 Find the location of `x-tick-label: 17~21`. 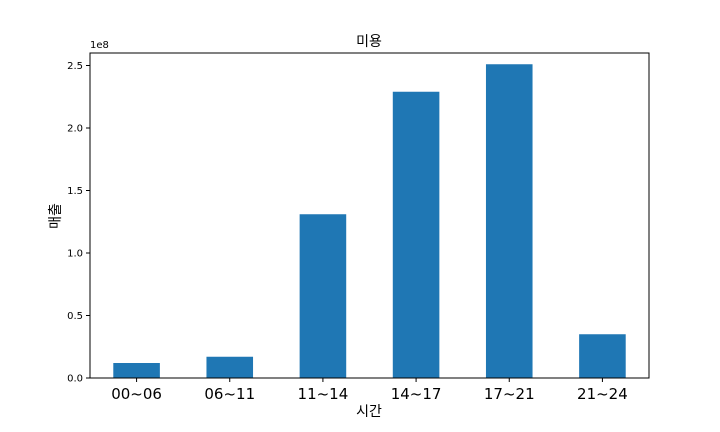

x-tick-label: 17~21 is located at coordinates (509, 394).